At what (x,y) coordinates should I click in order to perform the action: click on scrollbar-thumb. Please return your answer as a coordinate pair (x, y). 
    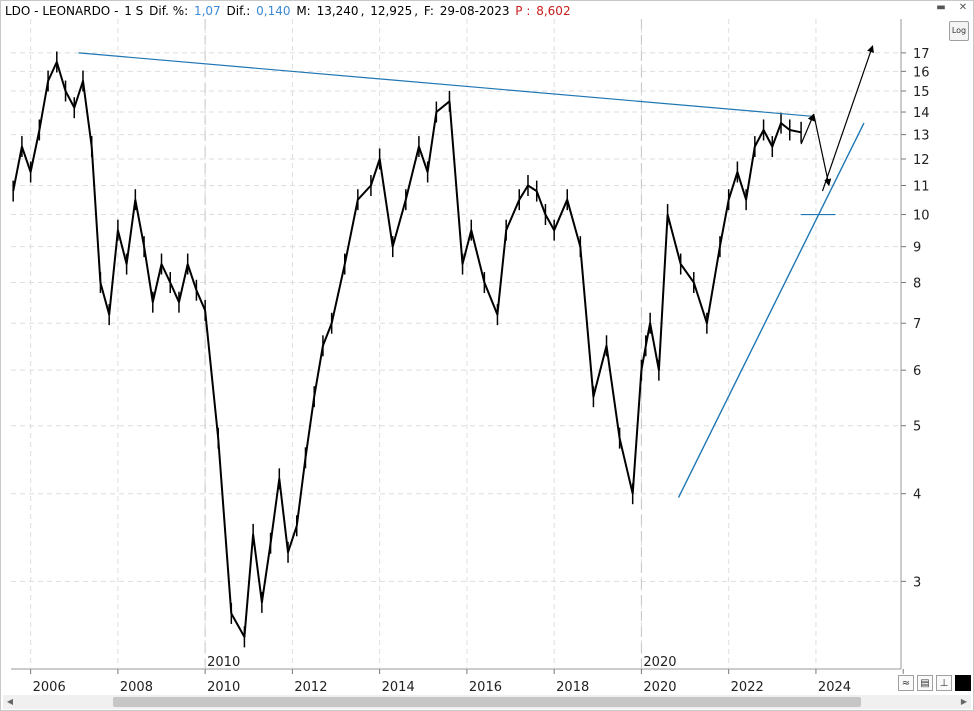
    Looking at the image, I should click on (487, 702).